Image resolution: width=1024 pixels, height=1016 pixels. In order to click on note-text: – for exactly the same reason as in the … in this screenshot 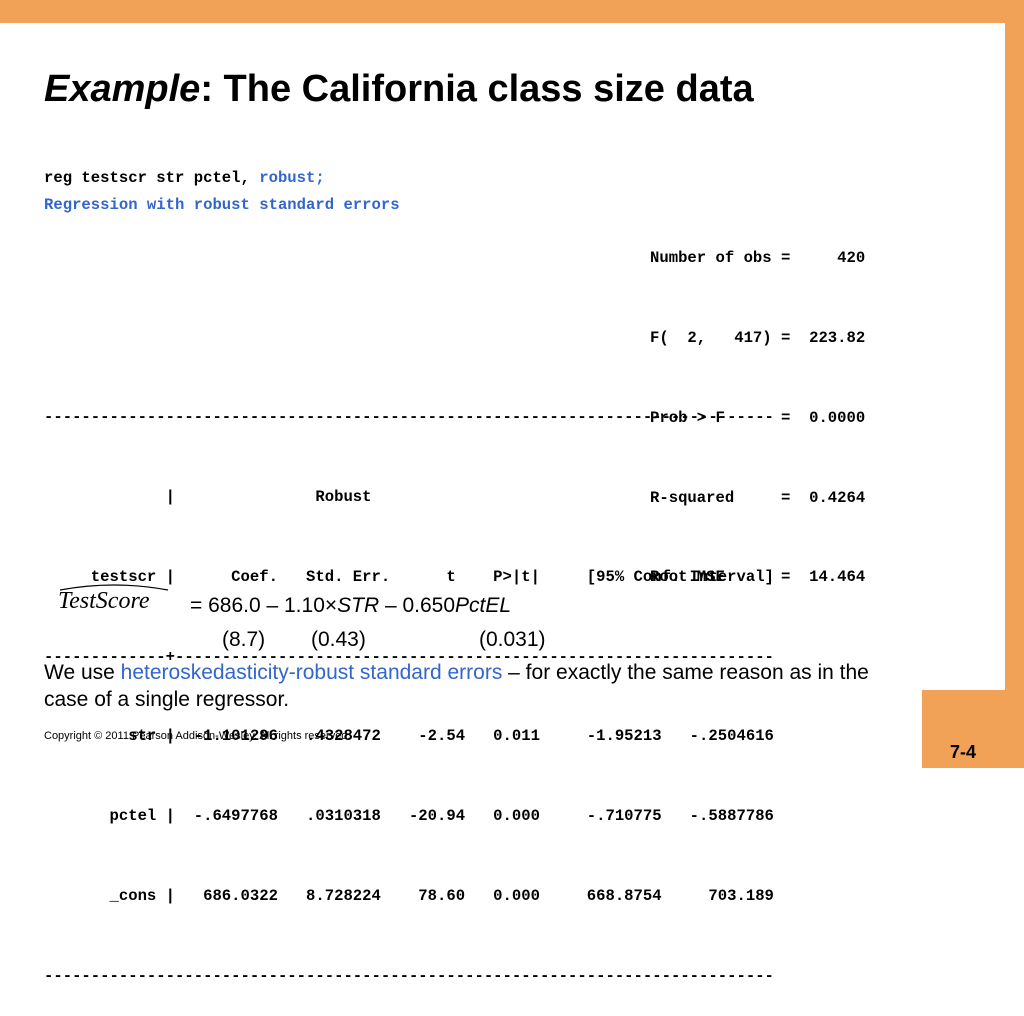, I will do `click(456, 686)`.